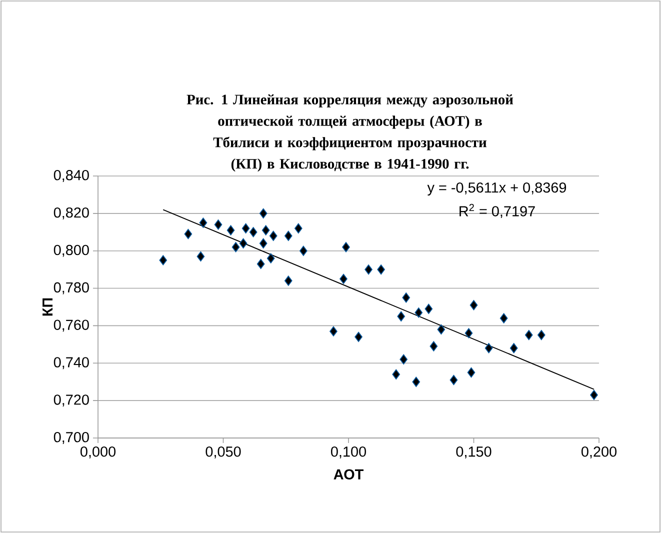 The width and height of the screenshot is (661, 533). What do you see at coordinates (223, 452) in the screenshot?
I see `x-tick-label: 0,050` at bounding box center [223, 452].